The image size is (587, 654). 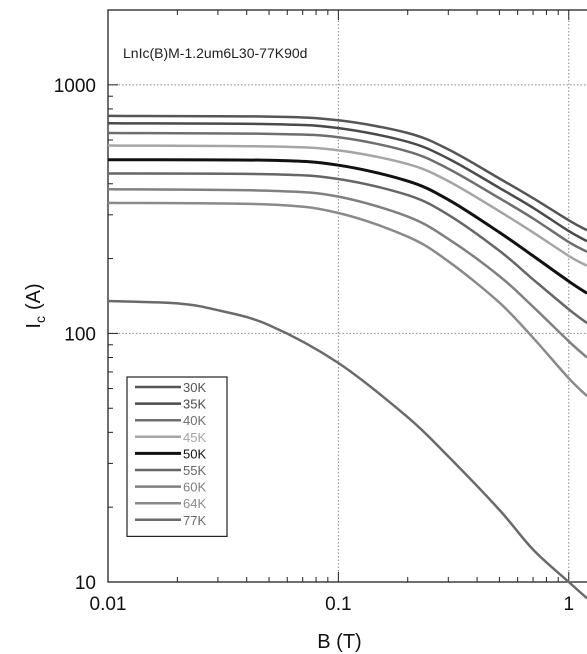 I want to click on legend-label-50K: 50K, so click(x=194, y=453).